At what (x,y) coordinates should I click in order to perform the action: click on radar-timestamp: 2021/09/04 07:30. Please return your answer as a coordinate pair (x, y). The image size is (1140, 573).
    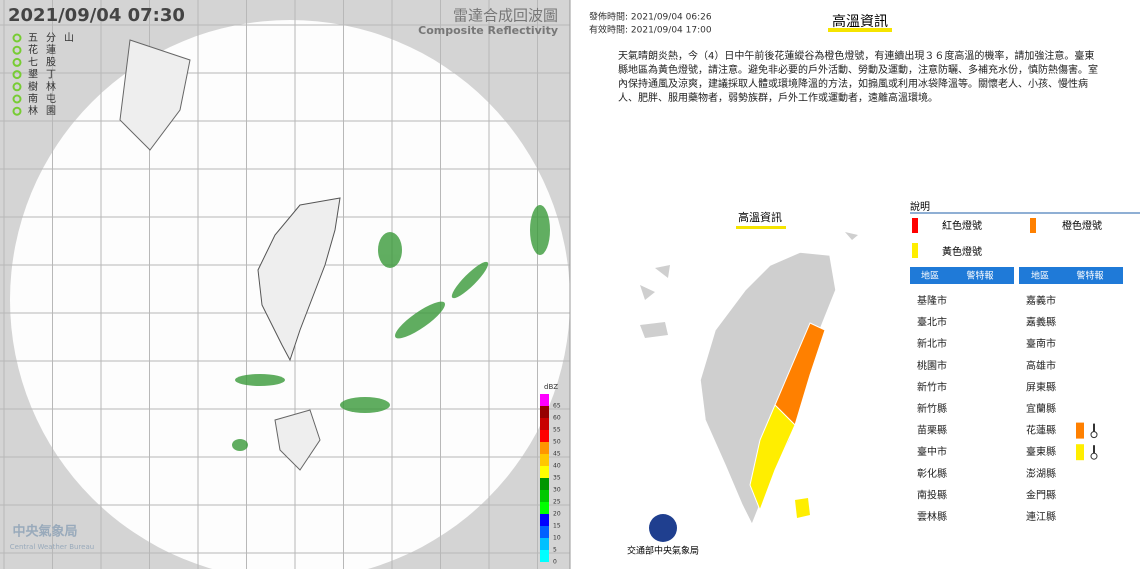
    Looking at the image, I should click on (96, 15).